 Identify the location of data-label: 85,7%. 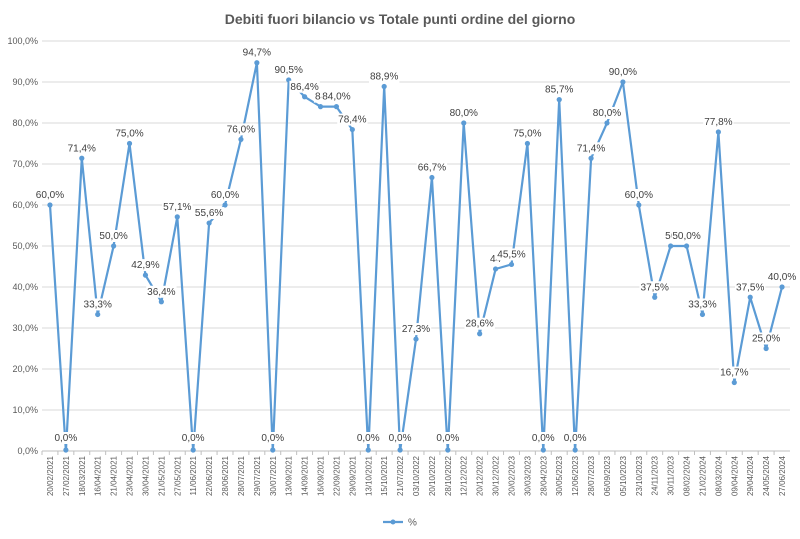
(559, 90).